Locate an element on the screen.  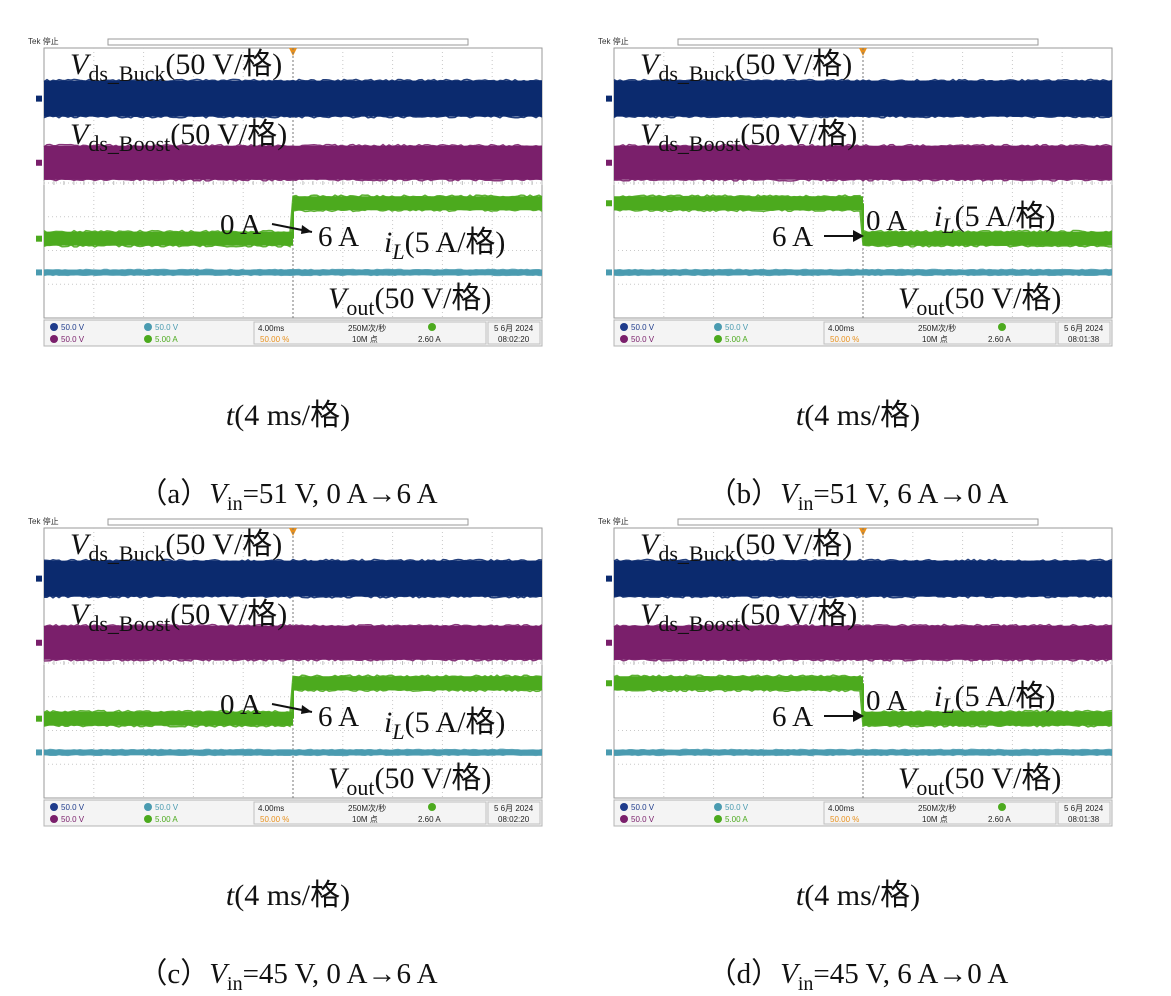
time-axis-label: t(4 ms/格) is located at coordinates (288, 892).